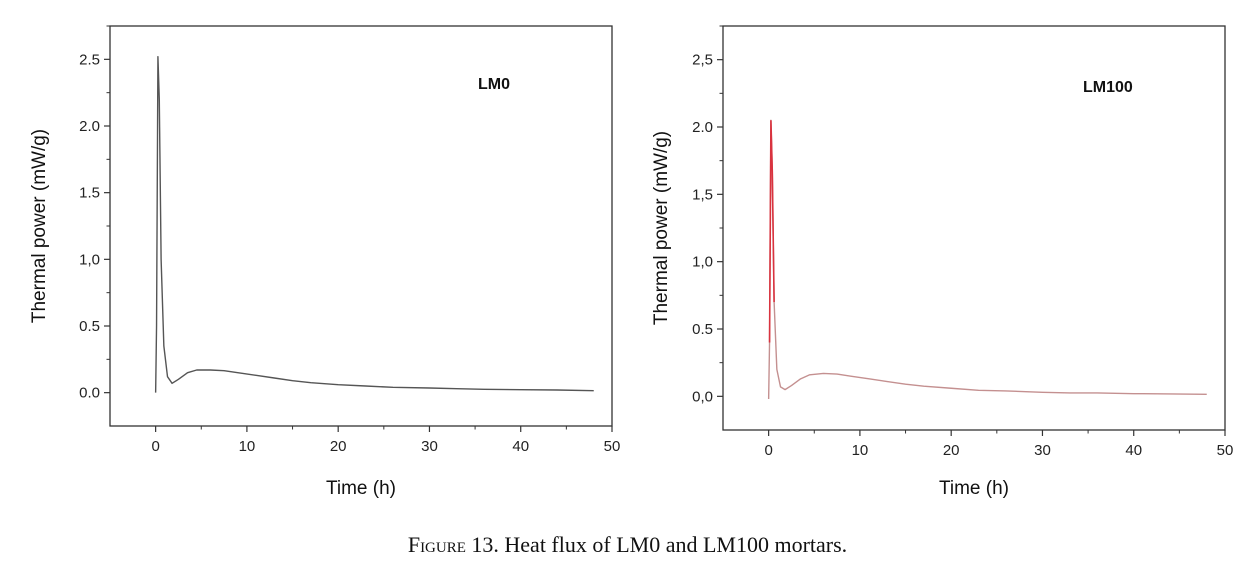 The image size is (1255, 582). I want to click on series-label-lm100: LM100, so click(1108, 87).